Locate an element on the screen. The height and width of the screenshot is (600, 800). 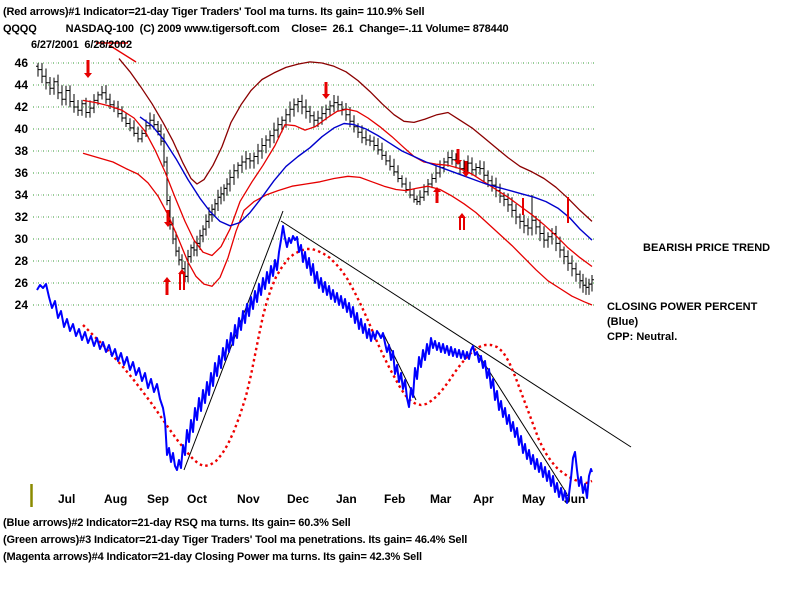
y-axis-tick-label: 46 is located at coordinates (22, 63).